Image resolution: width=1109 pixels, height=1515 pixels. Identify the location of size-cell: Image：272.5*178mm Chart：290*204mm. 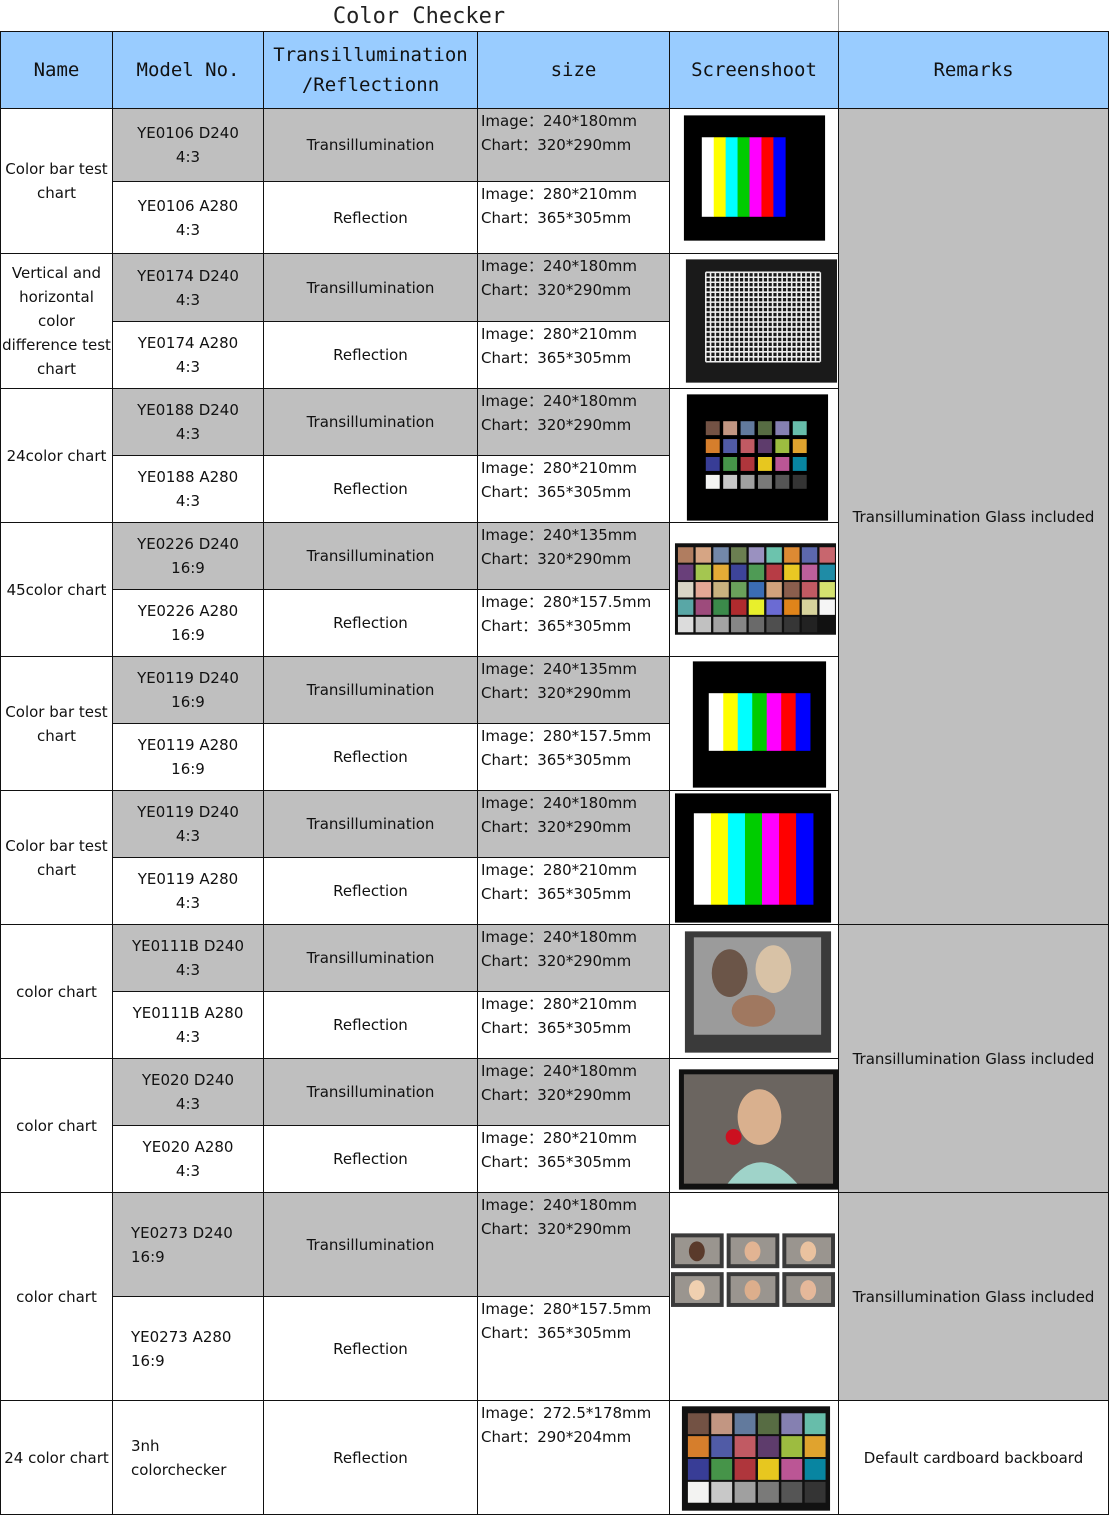
(574, 1458).